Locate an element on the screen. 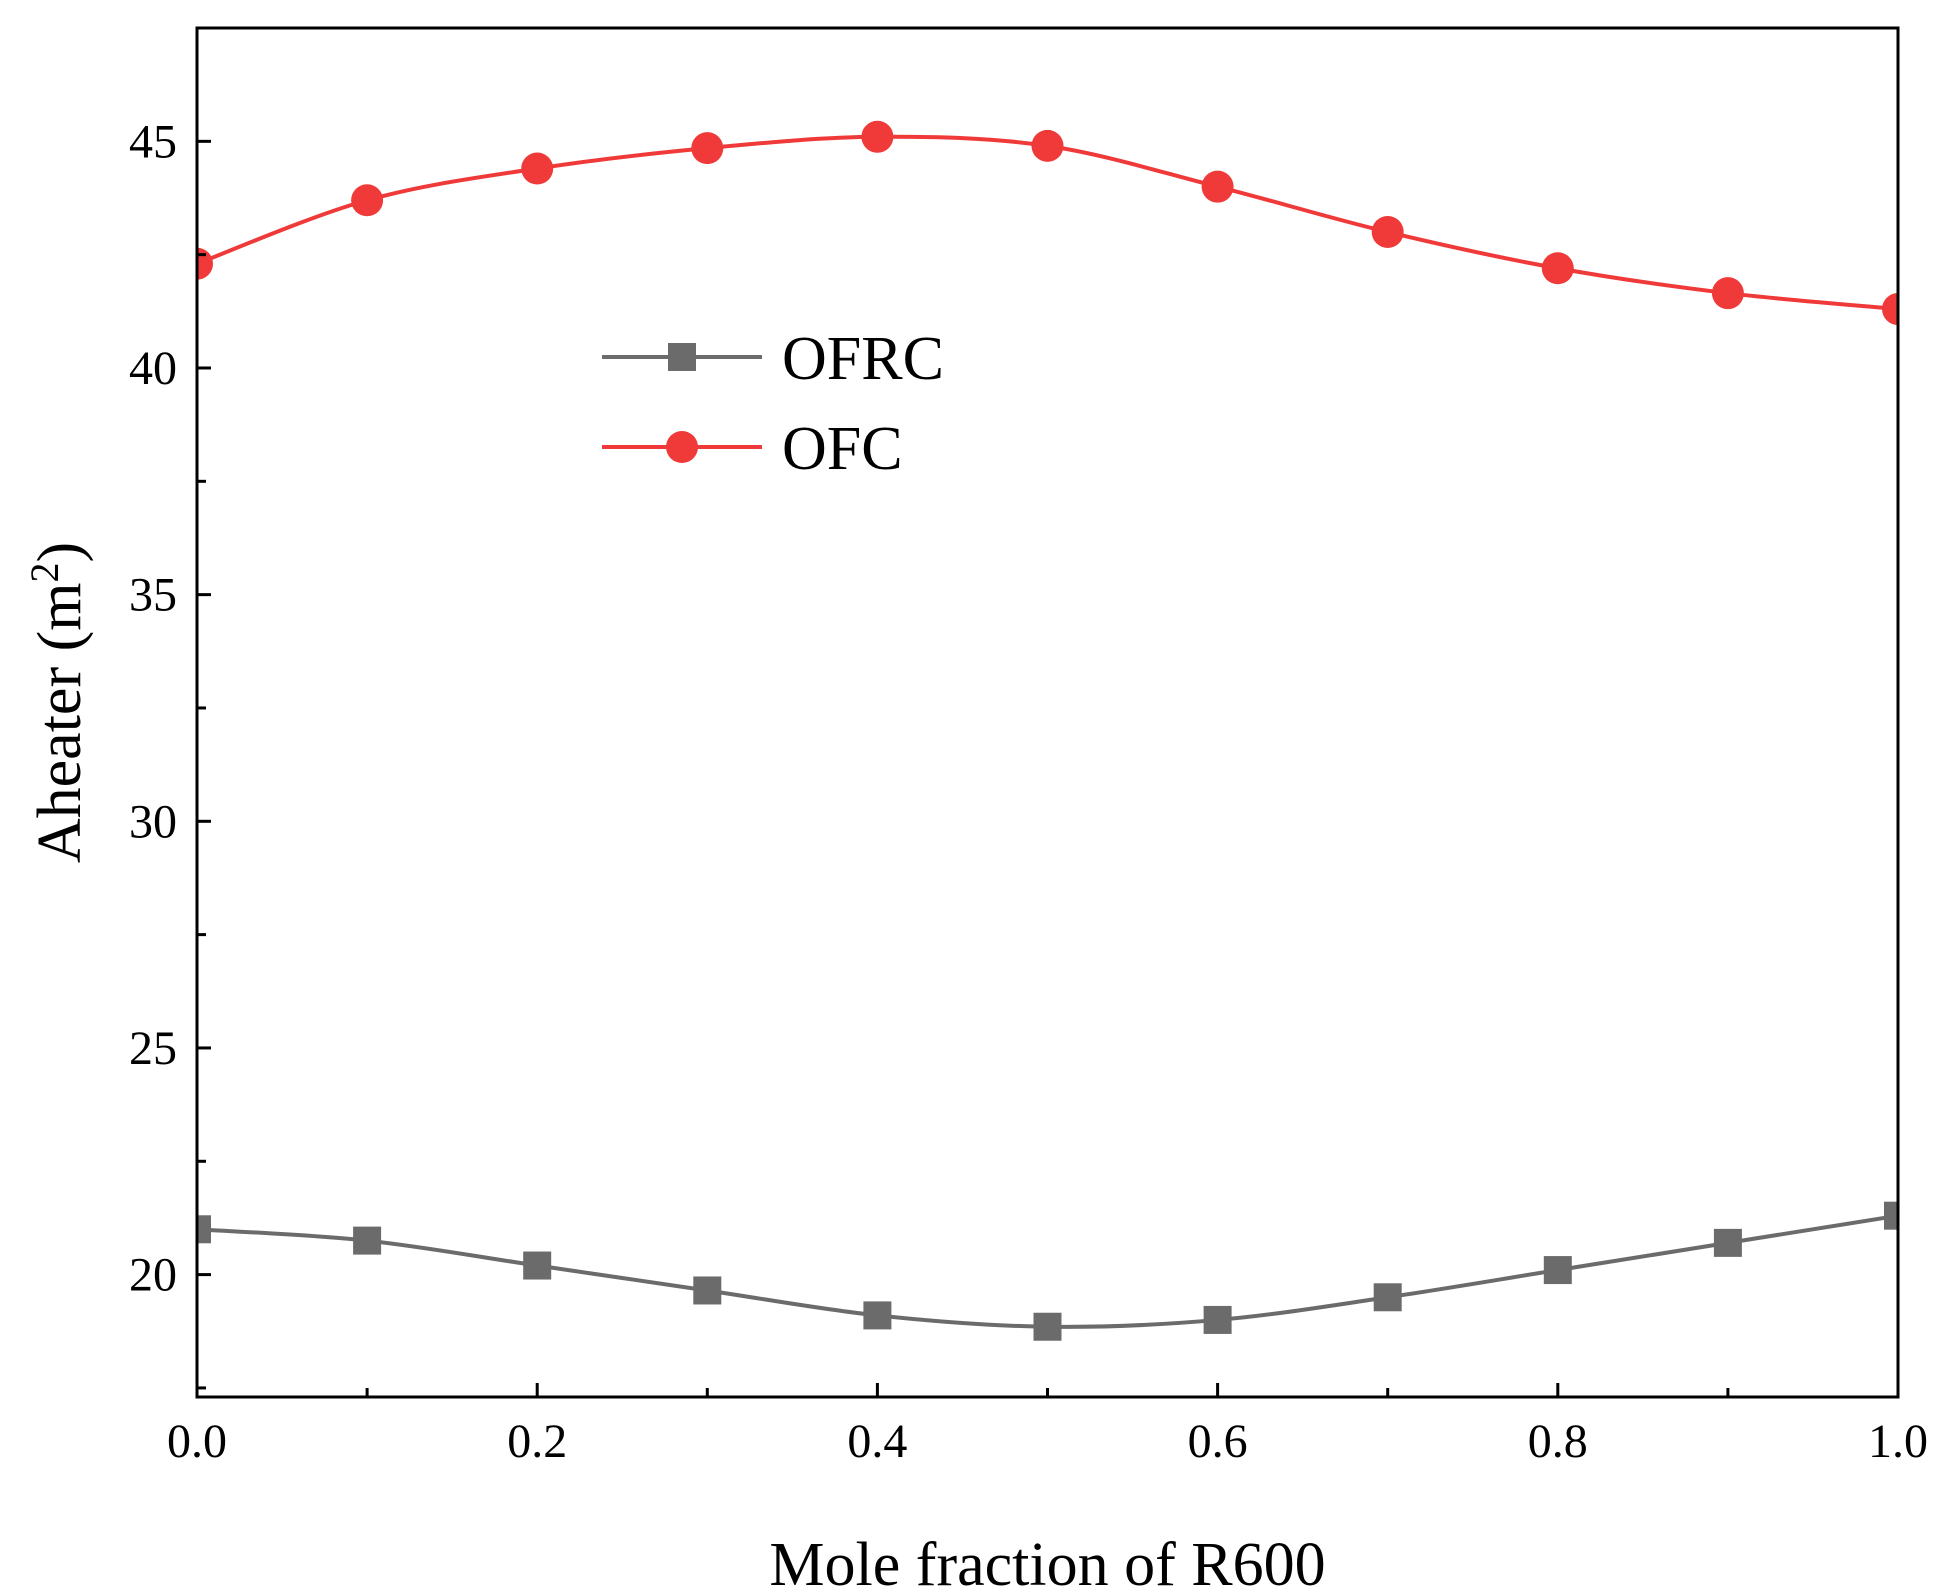 This screenshot has width=1951, height=1595. series-ofrc is located at coordinates (1047, 1271).